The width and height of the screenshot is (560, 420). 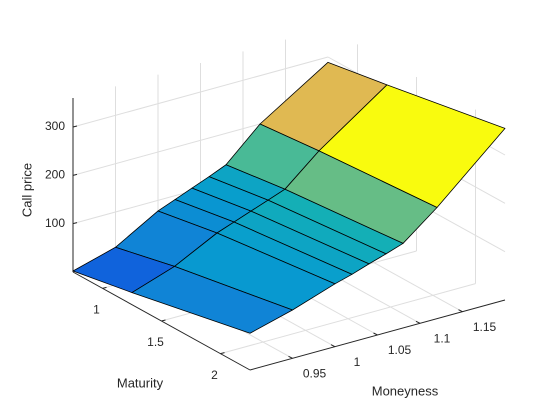 I want to click on z-tick-label: 300, so click(x=55, y=126).